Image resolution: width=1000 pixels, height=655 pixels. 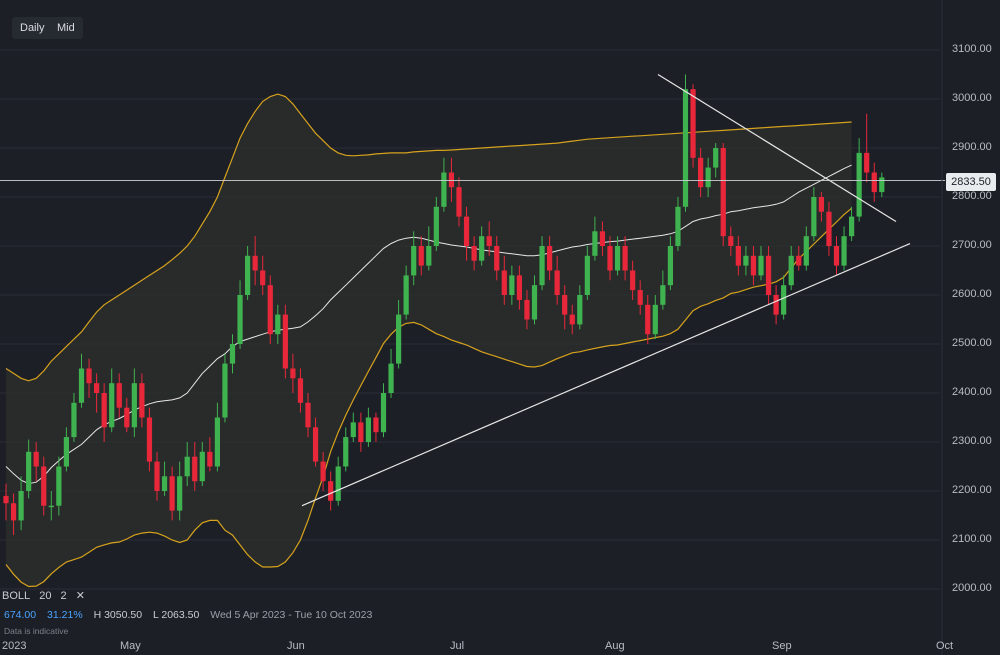 What do you see at coordinates (972, 539) in the screenshot?
I see `y-tick-label: 2100.00` at bounding box center [972, 539].